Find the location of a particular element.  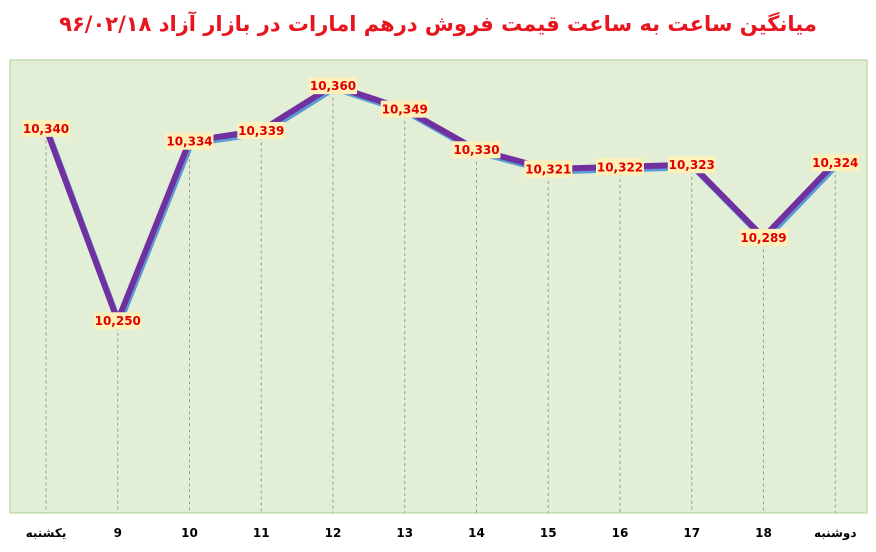

data-label-text: 10,250 is located at coordinates (118, 321).